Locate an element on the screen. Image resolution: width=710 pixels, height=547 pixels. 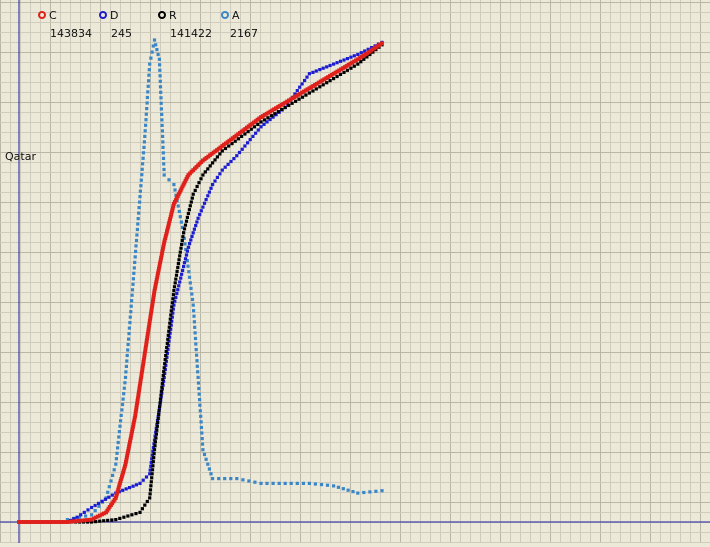
legend-label-A: A is located at coordinates (236, 15).